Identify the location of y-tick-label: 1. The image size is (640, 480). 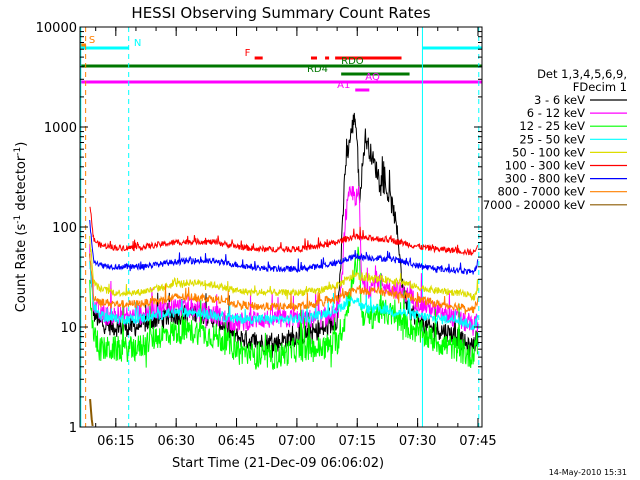
(73, 428).